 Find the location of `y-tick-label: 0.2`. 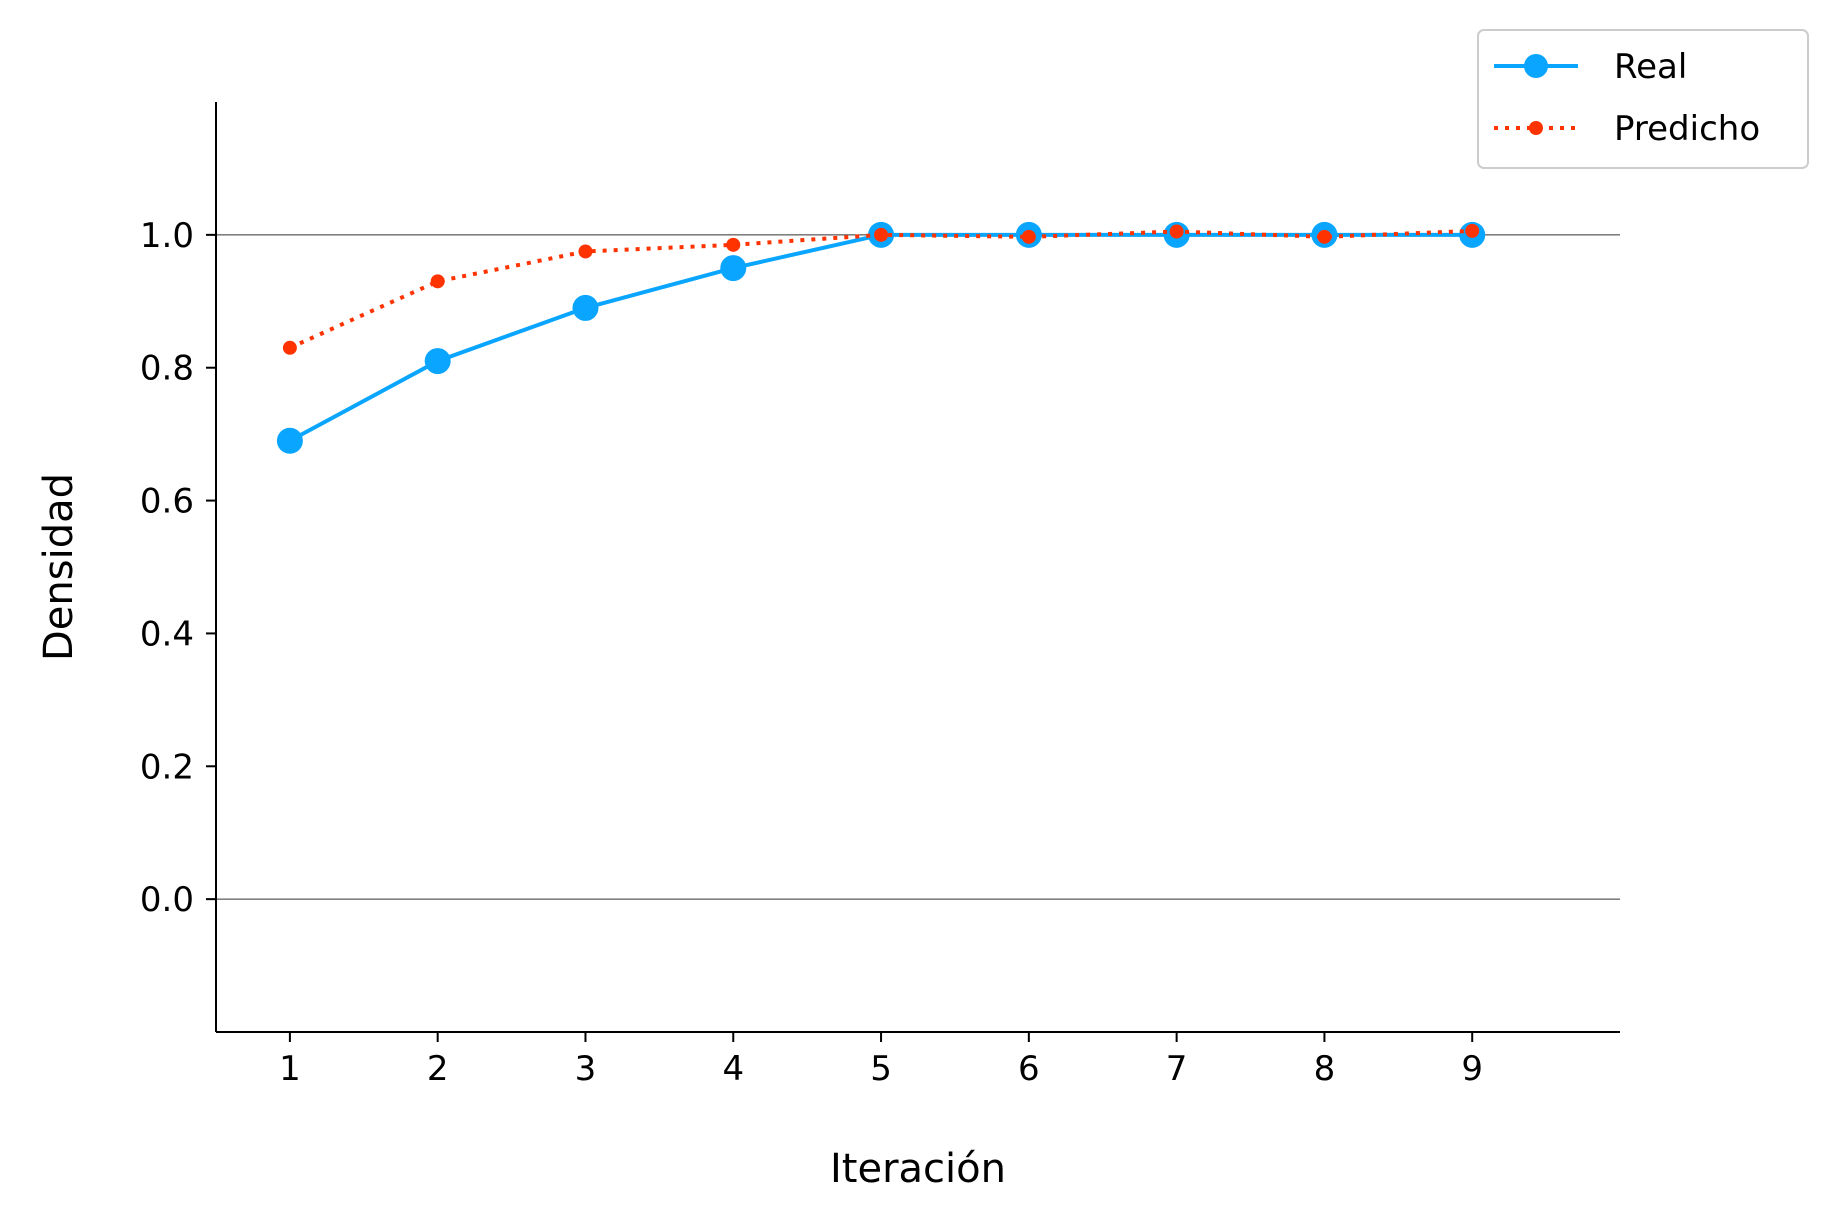

y-tick-label: 0.2 is located at coordinates (167, 767).